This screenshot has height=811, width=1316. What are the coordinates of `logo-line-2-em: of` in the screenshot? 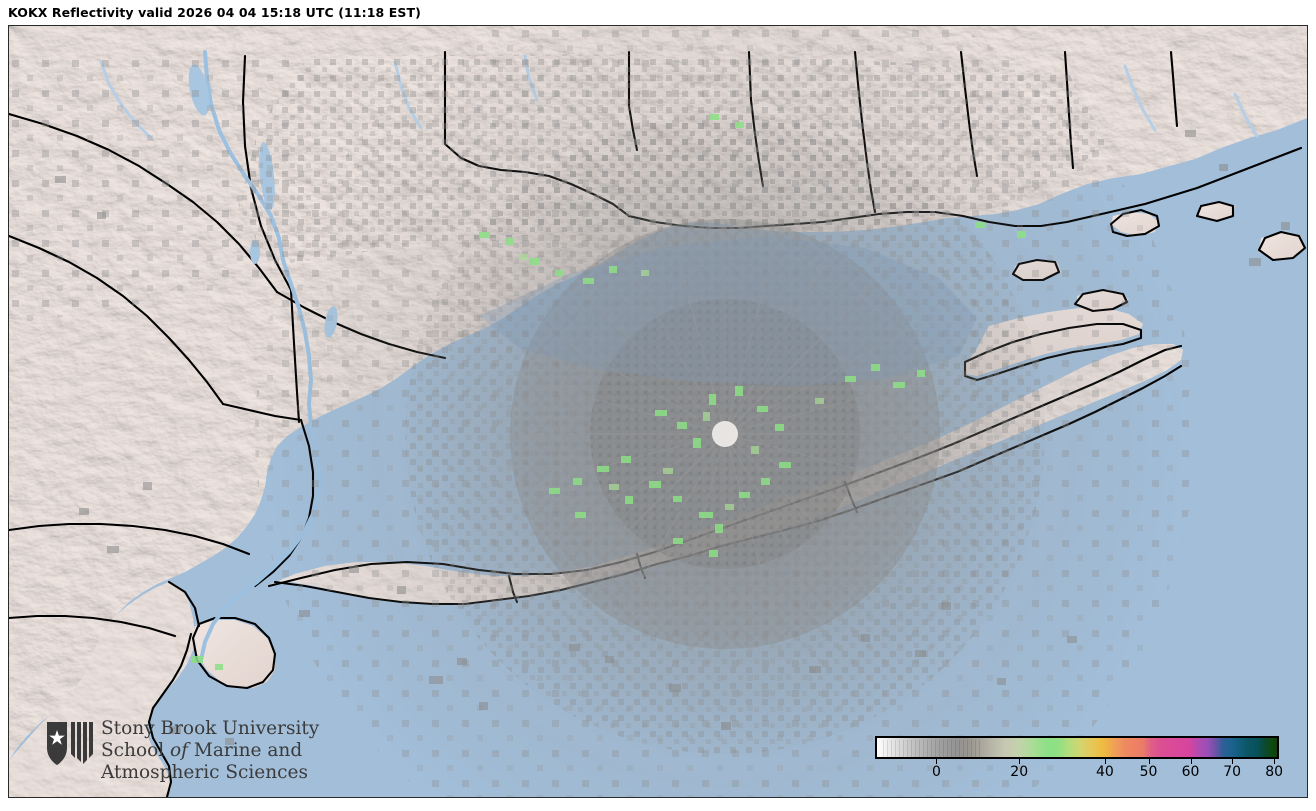 It's located at (179, 750).